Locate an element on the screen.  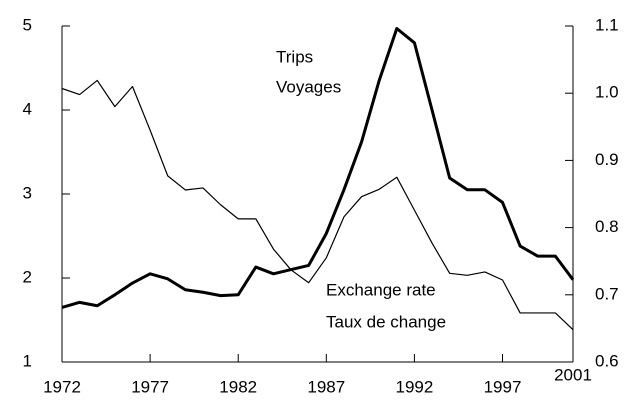
y2-tick-label: 0.6 is located at coordinates (607, 360).